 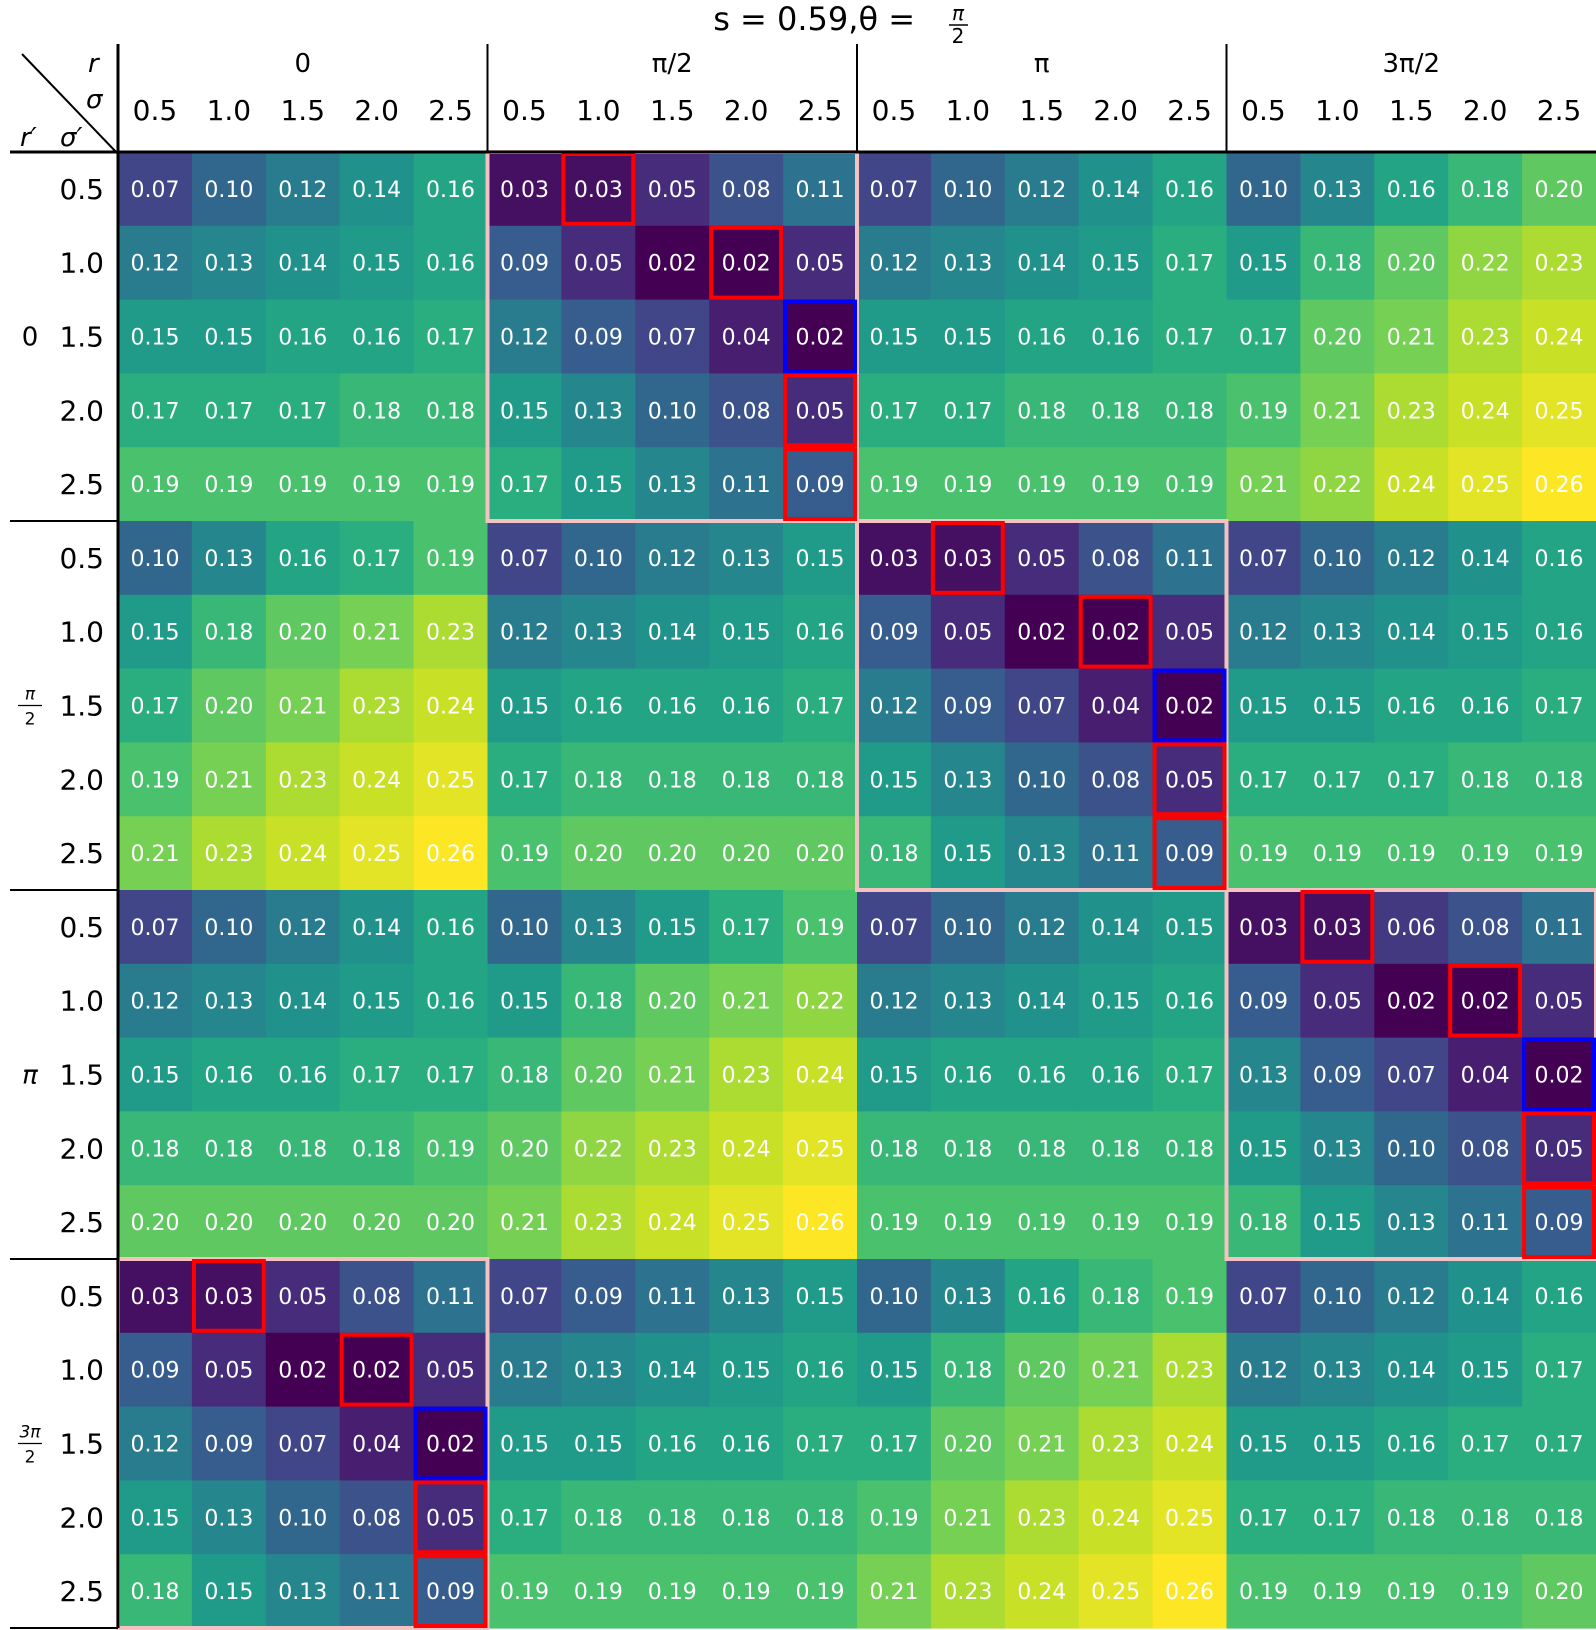 I want to click on column-sub-label: 2.0, so click(x=376, y=110).